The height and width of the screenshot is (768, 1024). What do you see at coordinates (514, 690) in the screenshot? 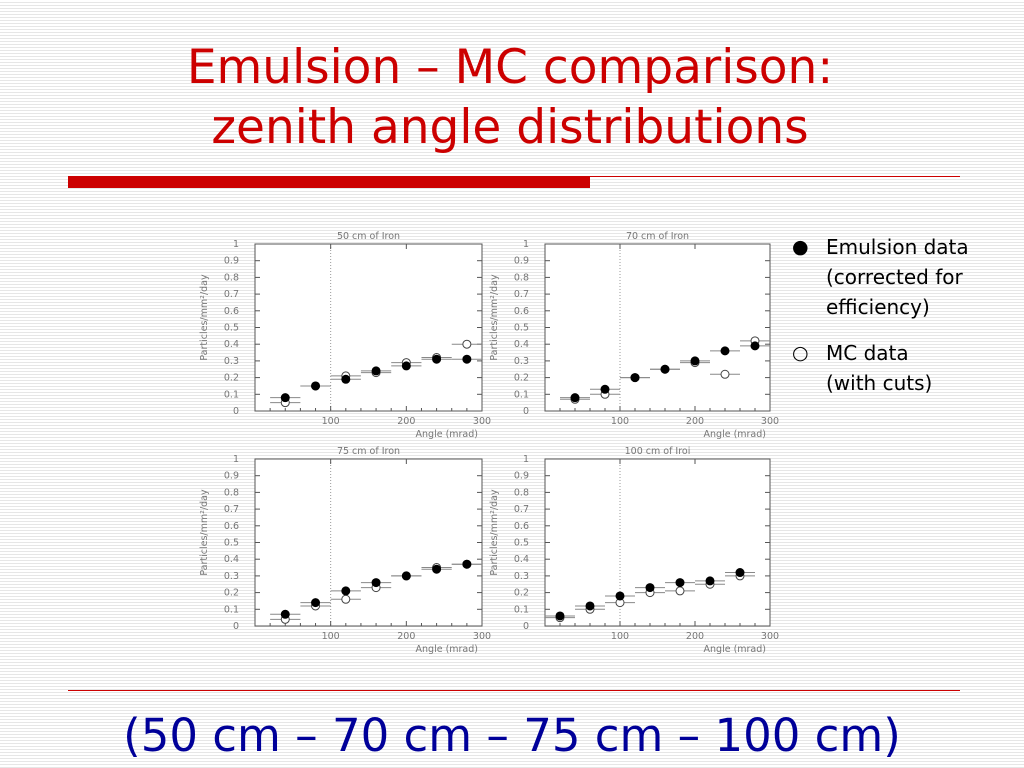
I see `bottom-rule` at bounding box center [514, 690].